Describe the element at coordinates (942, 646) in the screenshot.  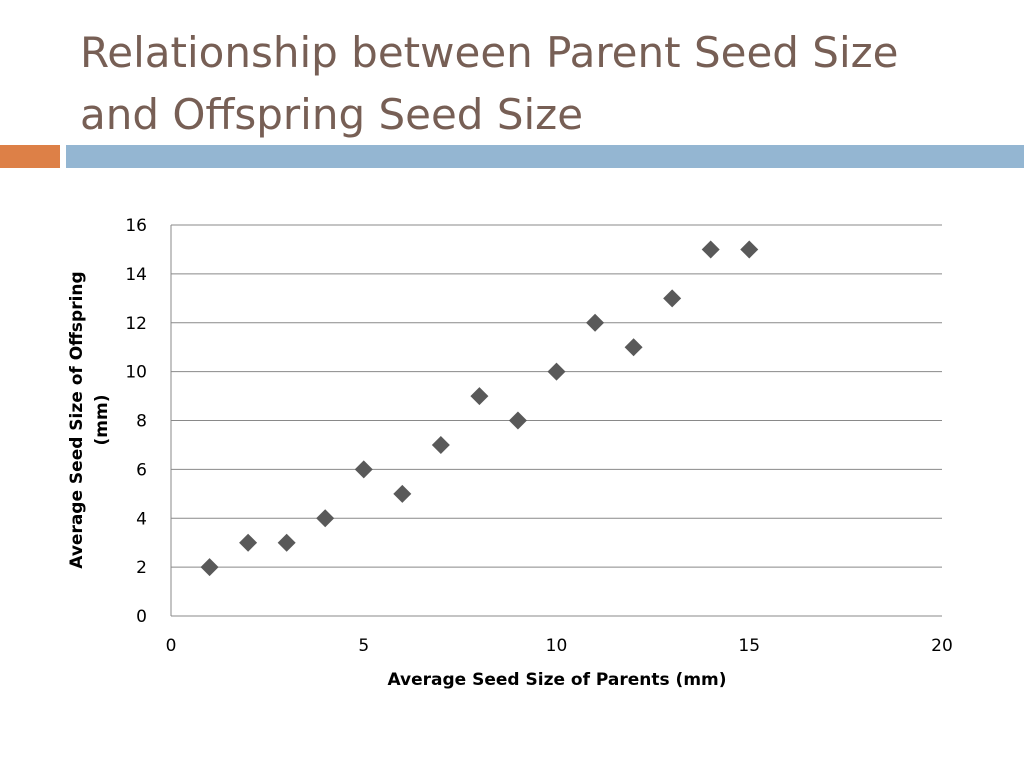
I see `x-tick-label: 20` at that location.